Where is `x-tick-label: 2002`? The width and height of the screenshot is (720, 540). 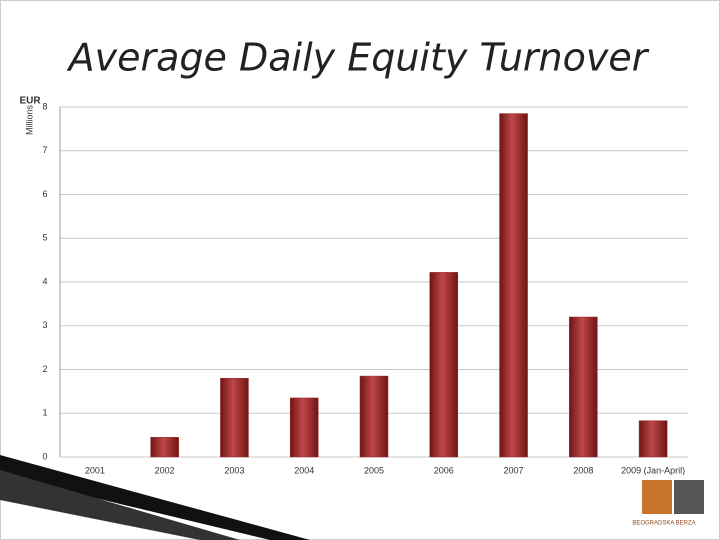
x-tick-label: 2002 is located at coordinates (165, 470).